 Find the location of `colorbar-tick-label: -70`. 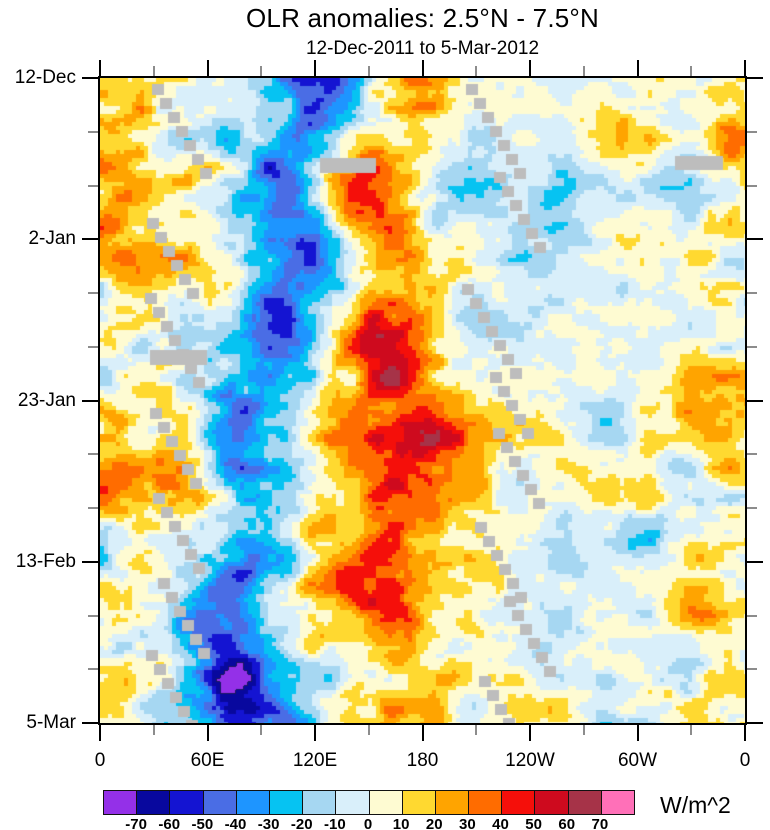

colorbar-tick-label: -70 is located at coordinates (136, 823).